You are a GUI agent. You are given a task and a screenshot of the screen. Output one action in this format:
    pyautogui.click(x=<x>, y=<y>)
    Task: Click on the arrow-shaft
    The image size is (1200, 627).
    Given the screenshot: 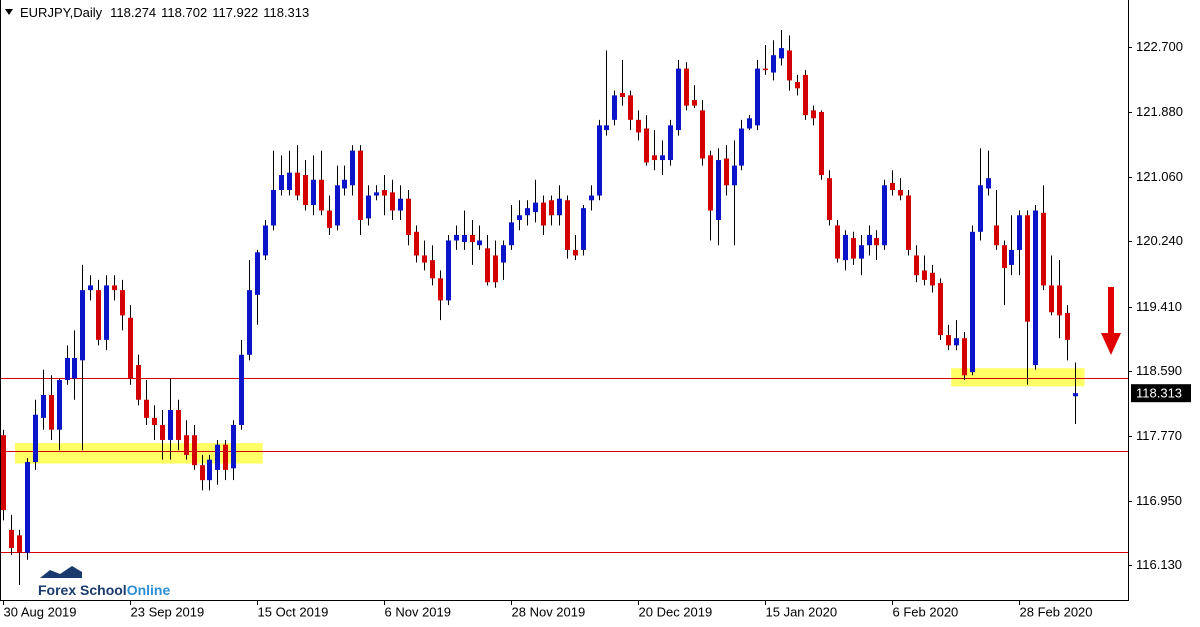 What is the action you would take?
    pyautogui.click(x=1111, y=311)
    